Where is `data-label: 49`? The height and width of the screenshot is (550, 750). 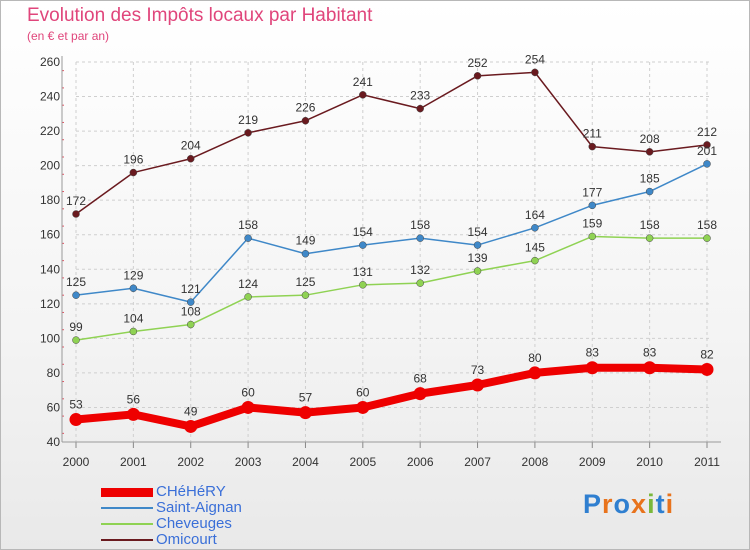 data-label: 49 is located at coordinates (191, 411).